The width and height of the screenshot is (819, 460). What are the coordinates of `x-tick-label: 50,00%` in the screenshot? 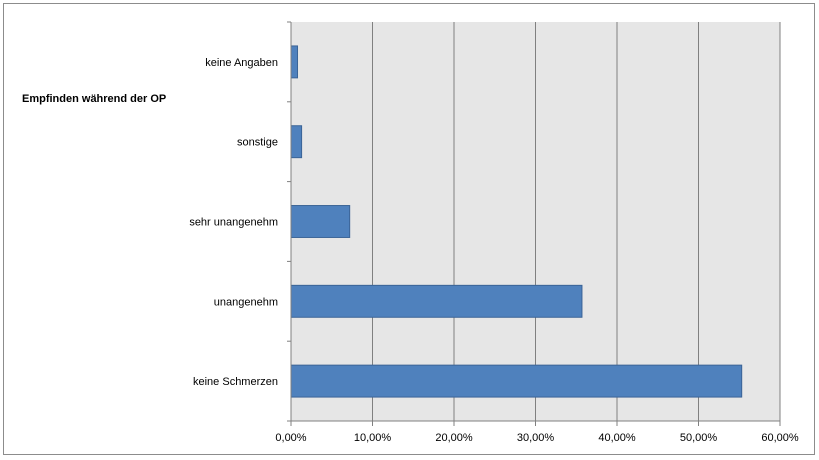 It's located at (699, 438).